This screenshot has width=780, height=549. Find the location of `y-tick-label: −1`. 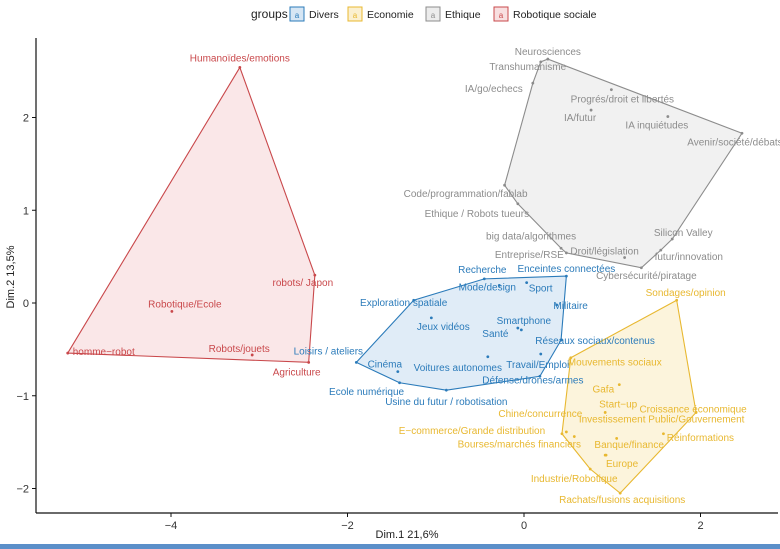

y-tick-label: −1 is located at coordinates (22, 397).